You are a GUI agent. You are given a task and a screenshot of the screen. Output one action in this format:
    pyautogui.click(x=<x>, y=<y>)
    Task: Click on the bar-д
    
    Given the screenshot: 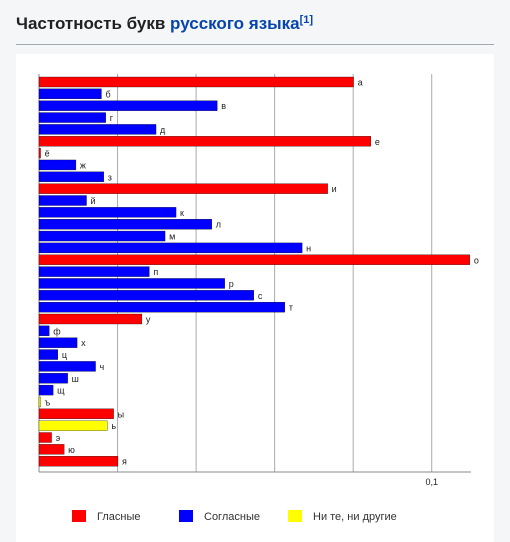 What is the action you would take?
    pyautogui.click(x=97, y=129)
    